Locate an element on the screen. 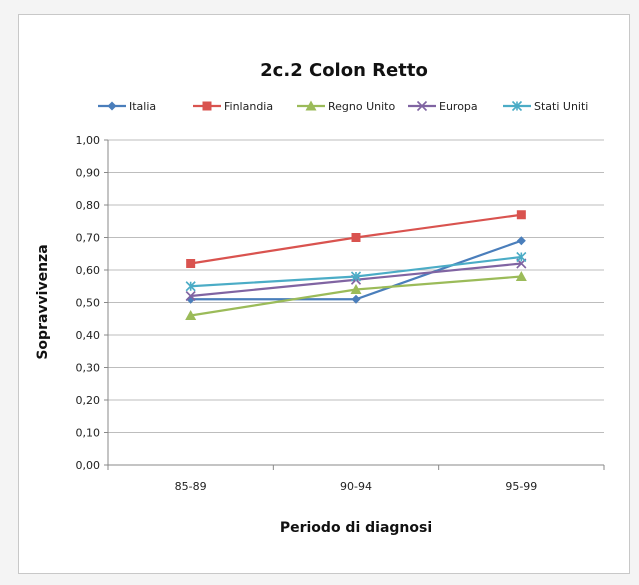 The width and height of the screenshot is (639, 585). series-group is located at coordinates (356, 265).